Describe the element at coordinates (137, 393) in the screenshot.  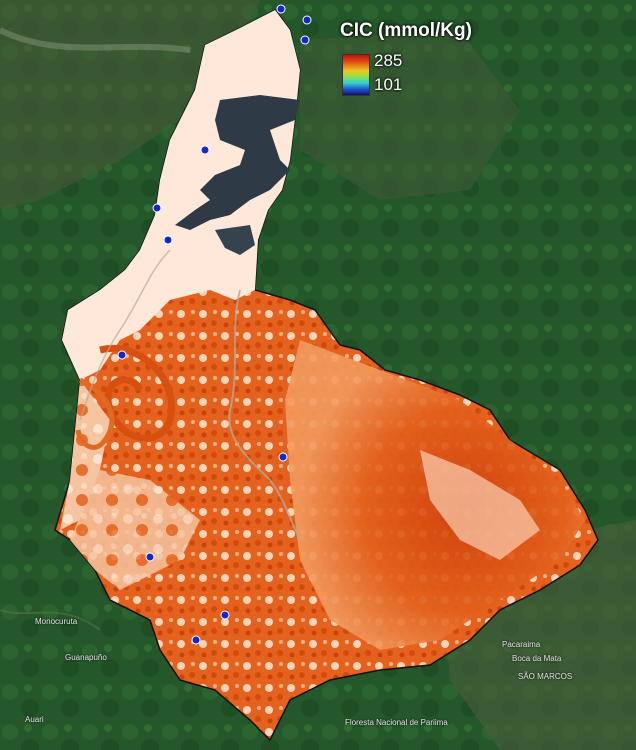
I see `basin-swirl-feature` at that location.